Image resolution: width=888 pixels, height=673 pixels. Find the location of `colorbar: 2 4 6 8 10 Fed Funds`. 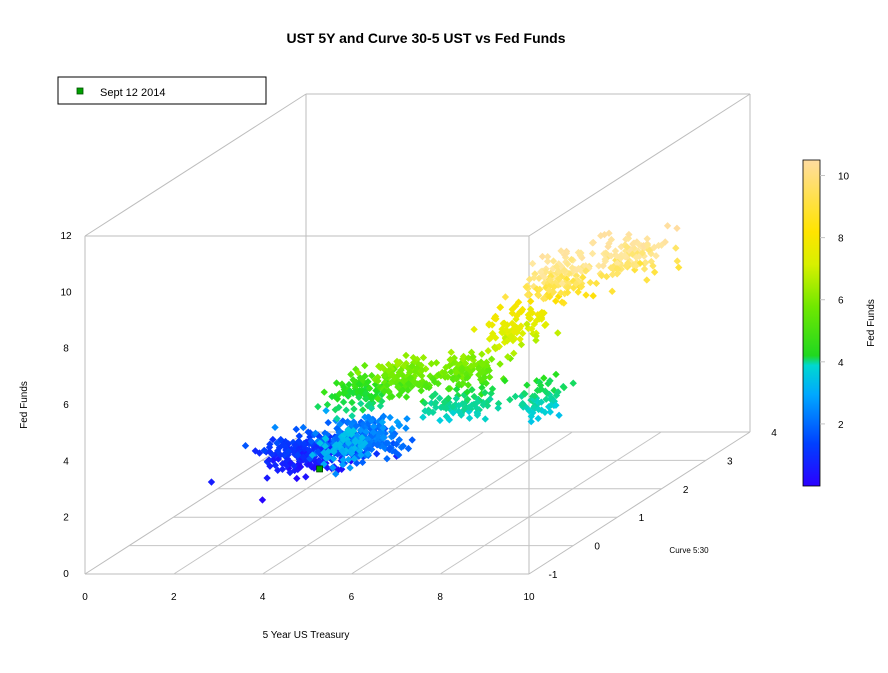

colorbar: 2 4 6 8 10 Fed Funds is located at coordinates (839, 323).